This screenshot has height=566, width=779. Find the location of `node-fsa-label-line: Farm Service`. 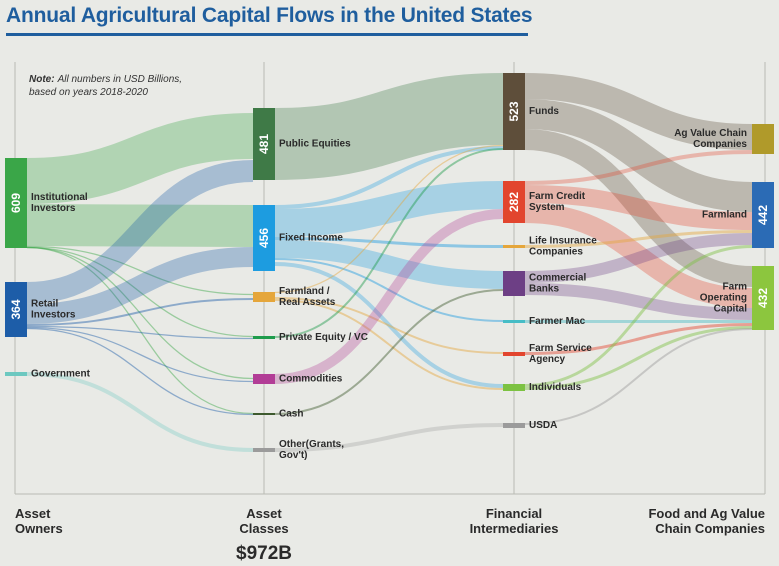

node-fsa-label-line: Farm Service is located at coordinates (560, 348).